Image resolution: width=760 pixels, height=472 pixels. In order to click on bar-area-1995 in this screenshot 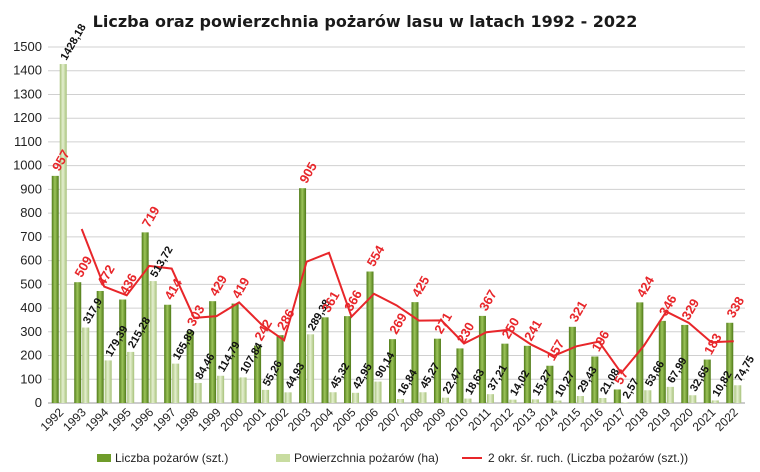, I will do `click(131, 377)`.